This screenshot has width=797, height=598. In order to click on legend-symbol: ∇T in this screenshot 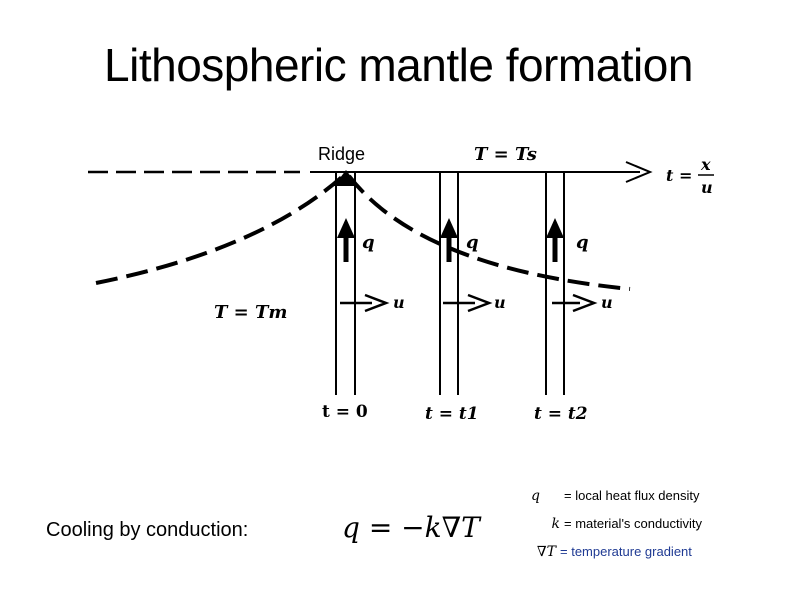, I will do `click(546, 552)`.